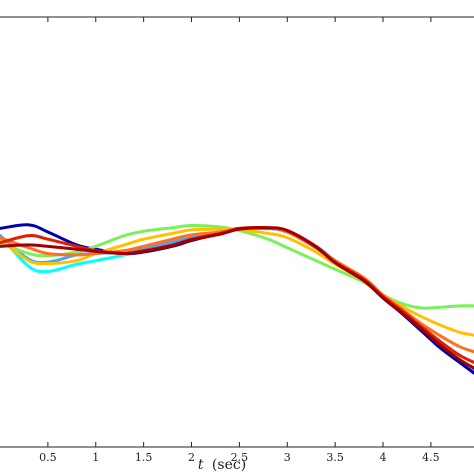 Image resolution: width=474 pixels, height=474 pixels. Describe the element at coordinates (335, 457) in the screenshot. I see `x-tick-label: 3.5` at that location.